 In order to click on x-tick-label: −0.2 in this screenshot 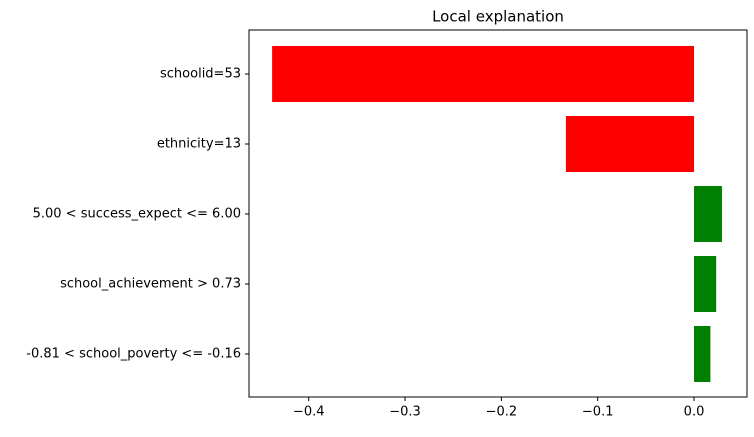, I will do `click(502, 412)`.